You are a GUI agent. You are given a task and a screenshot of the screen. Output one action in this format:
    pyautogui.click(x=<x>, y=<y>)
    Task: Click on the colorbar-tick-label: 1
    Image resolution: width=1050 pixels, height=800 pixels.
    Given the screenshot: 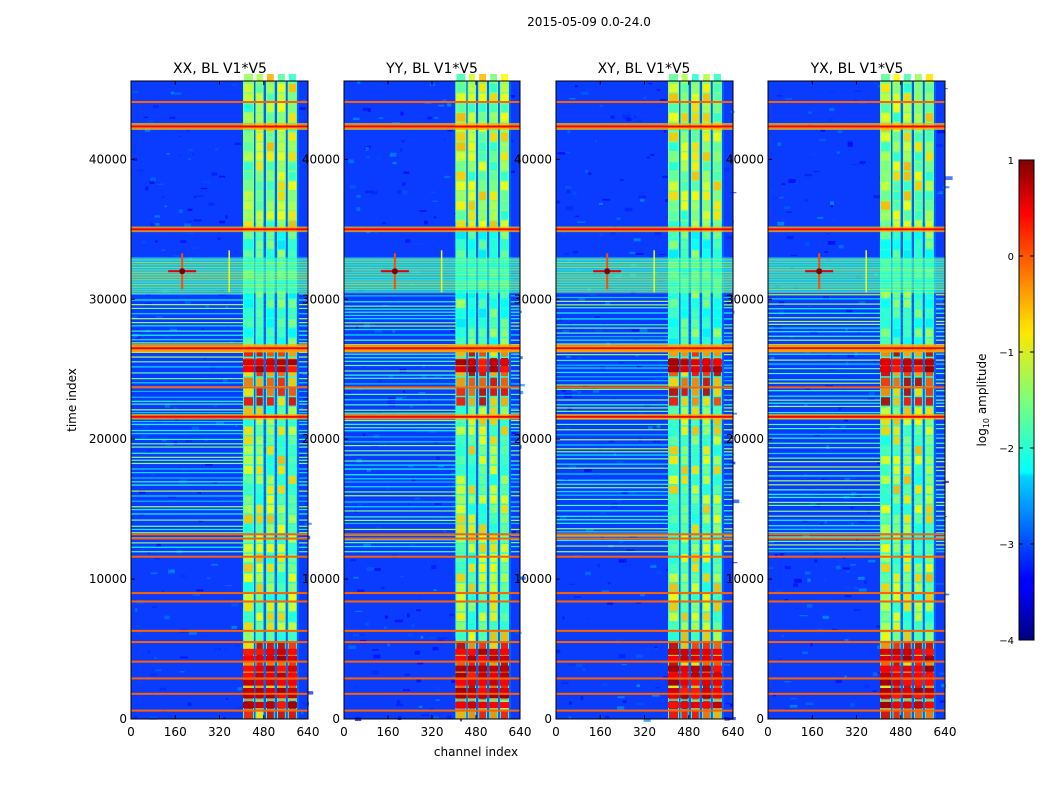 What is the action you would take?
    pyautogui.click(x=1011, y=161)
    